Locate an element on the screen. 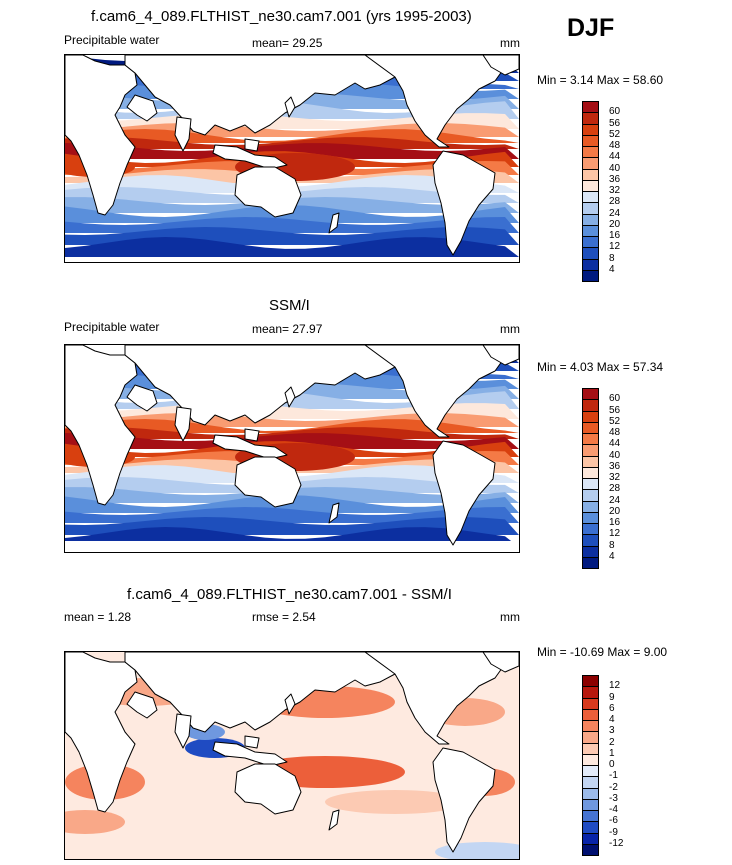 The height and width of the screenshot is (865, 732). colorbar-label: 40 is located at coordinates (615, 168).